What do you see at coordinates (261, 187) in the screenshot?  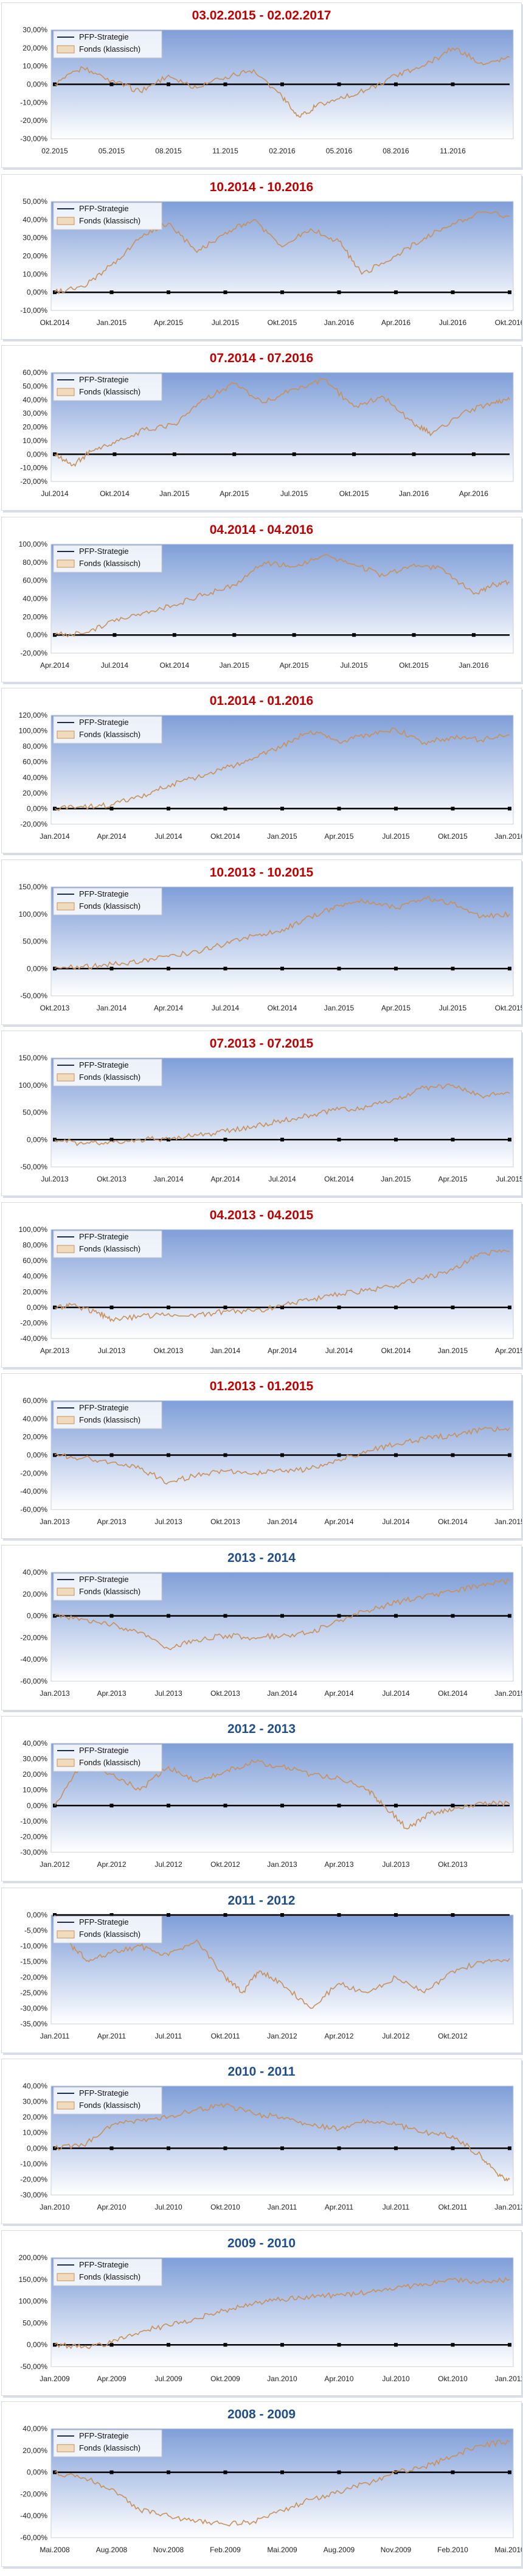 I see `chart-title: 10.2014 - 10.2016` at bounding box center [261, 187].